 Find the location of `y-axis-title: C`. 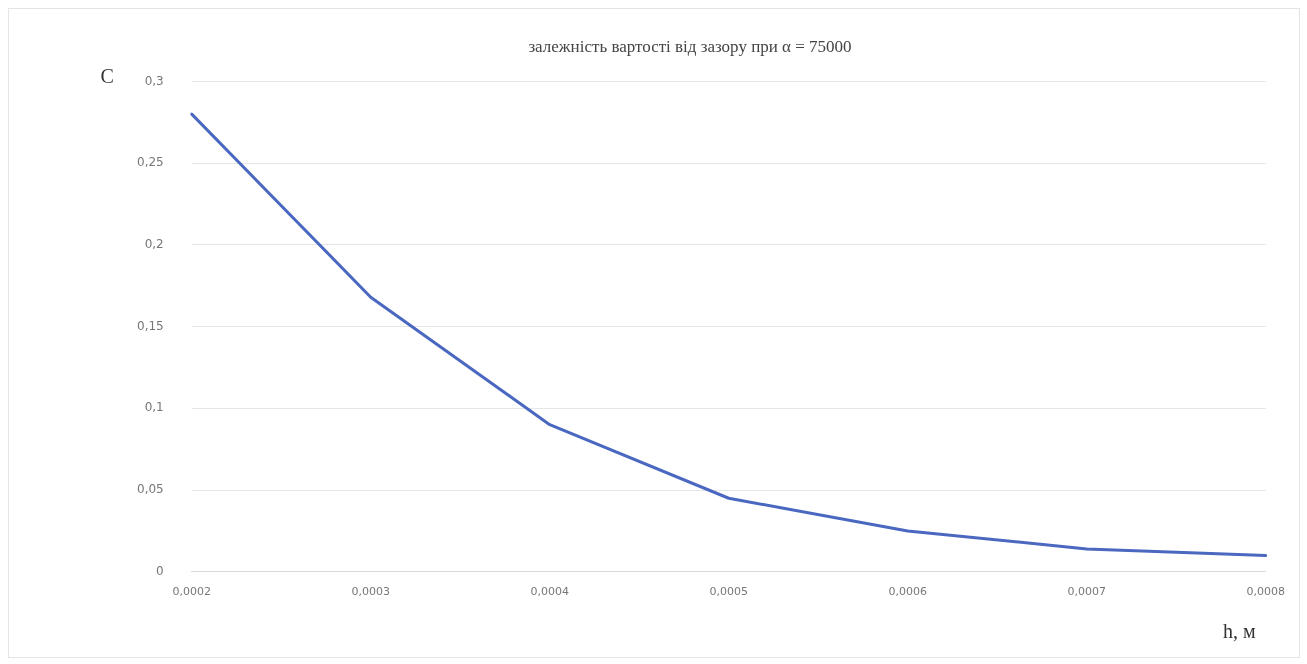

y-axis-title: C is located at coordinates (107, 75).